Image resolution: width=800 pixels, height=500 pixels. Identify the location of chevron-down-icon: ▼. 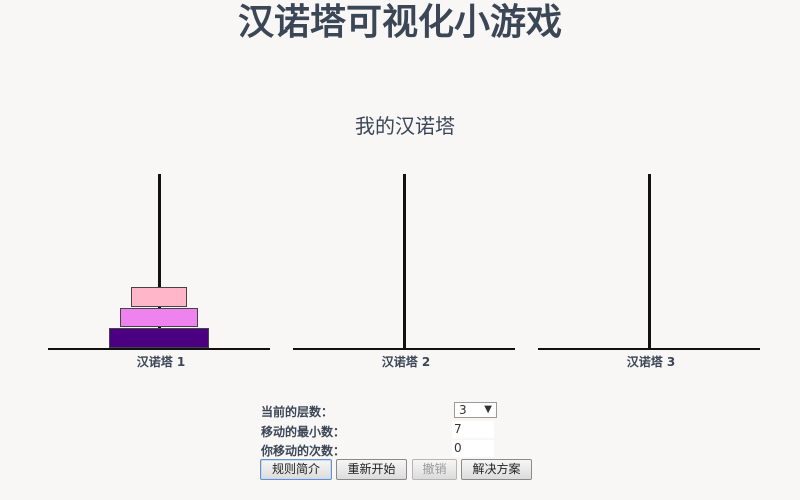
(488, 409).